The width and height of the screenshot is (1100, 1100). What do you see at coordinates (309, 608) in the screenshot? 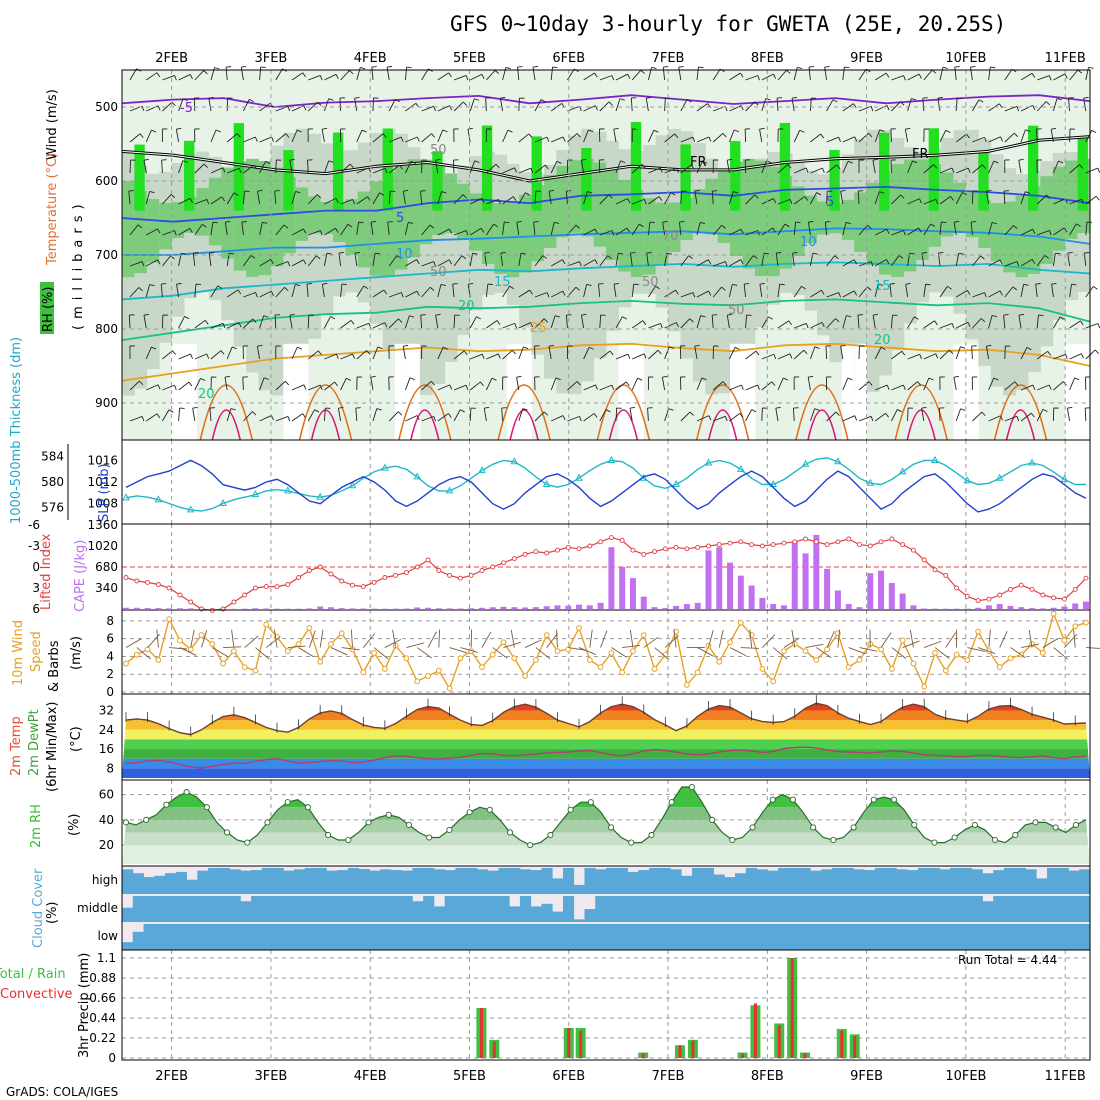
I see `cape-bar` at bounding box center [309, 608].